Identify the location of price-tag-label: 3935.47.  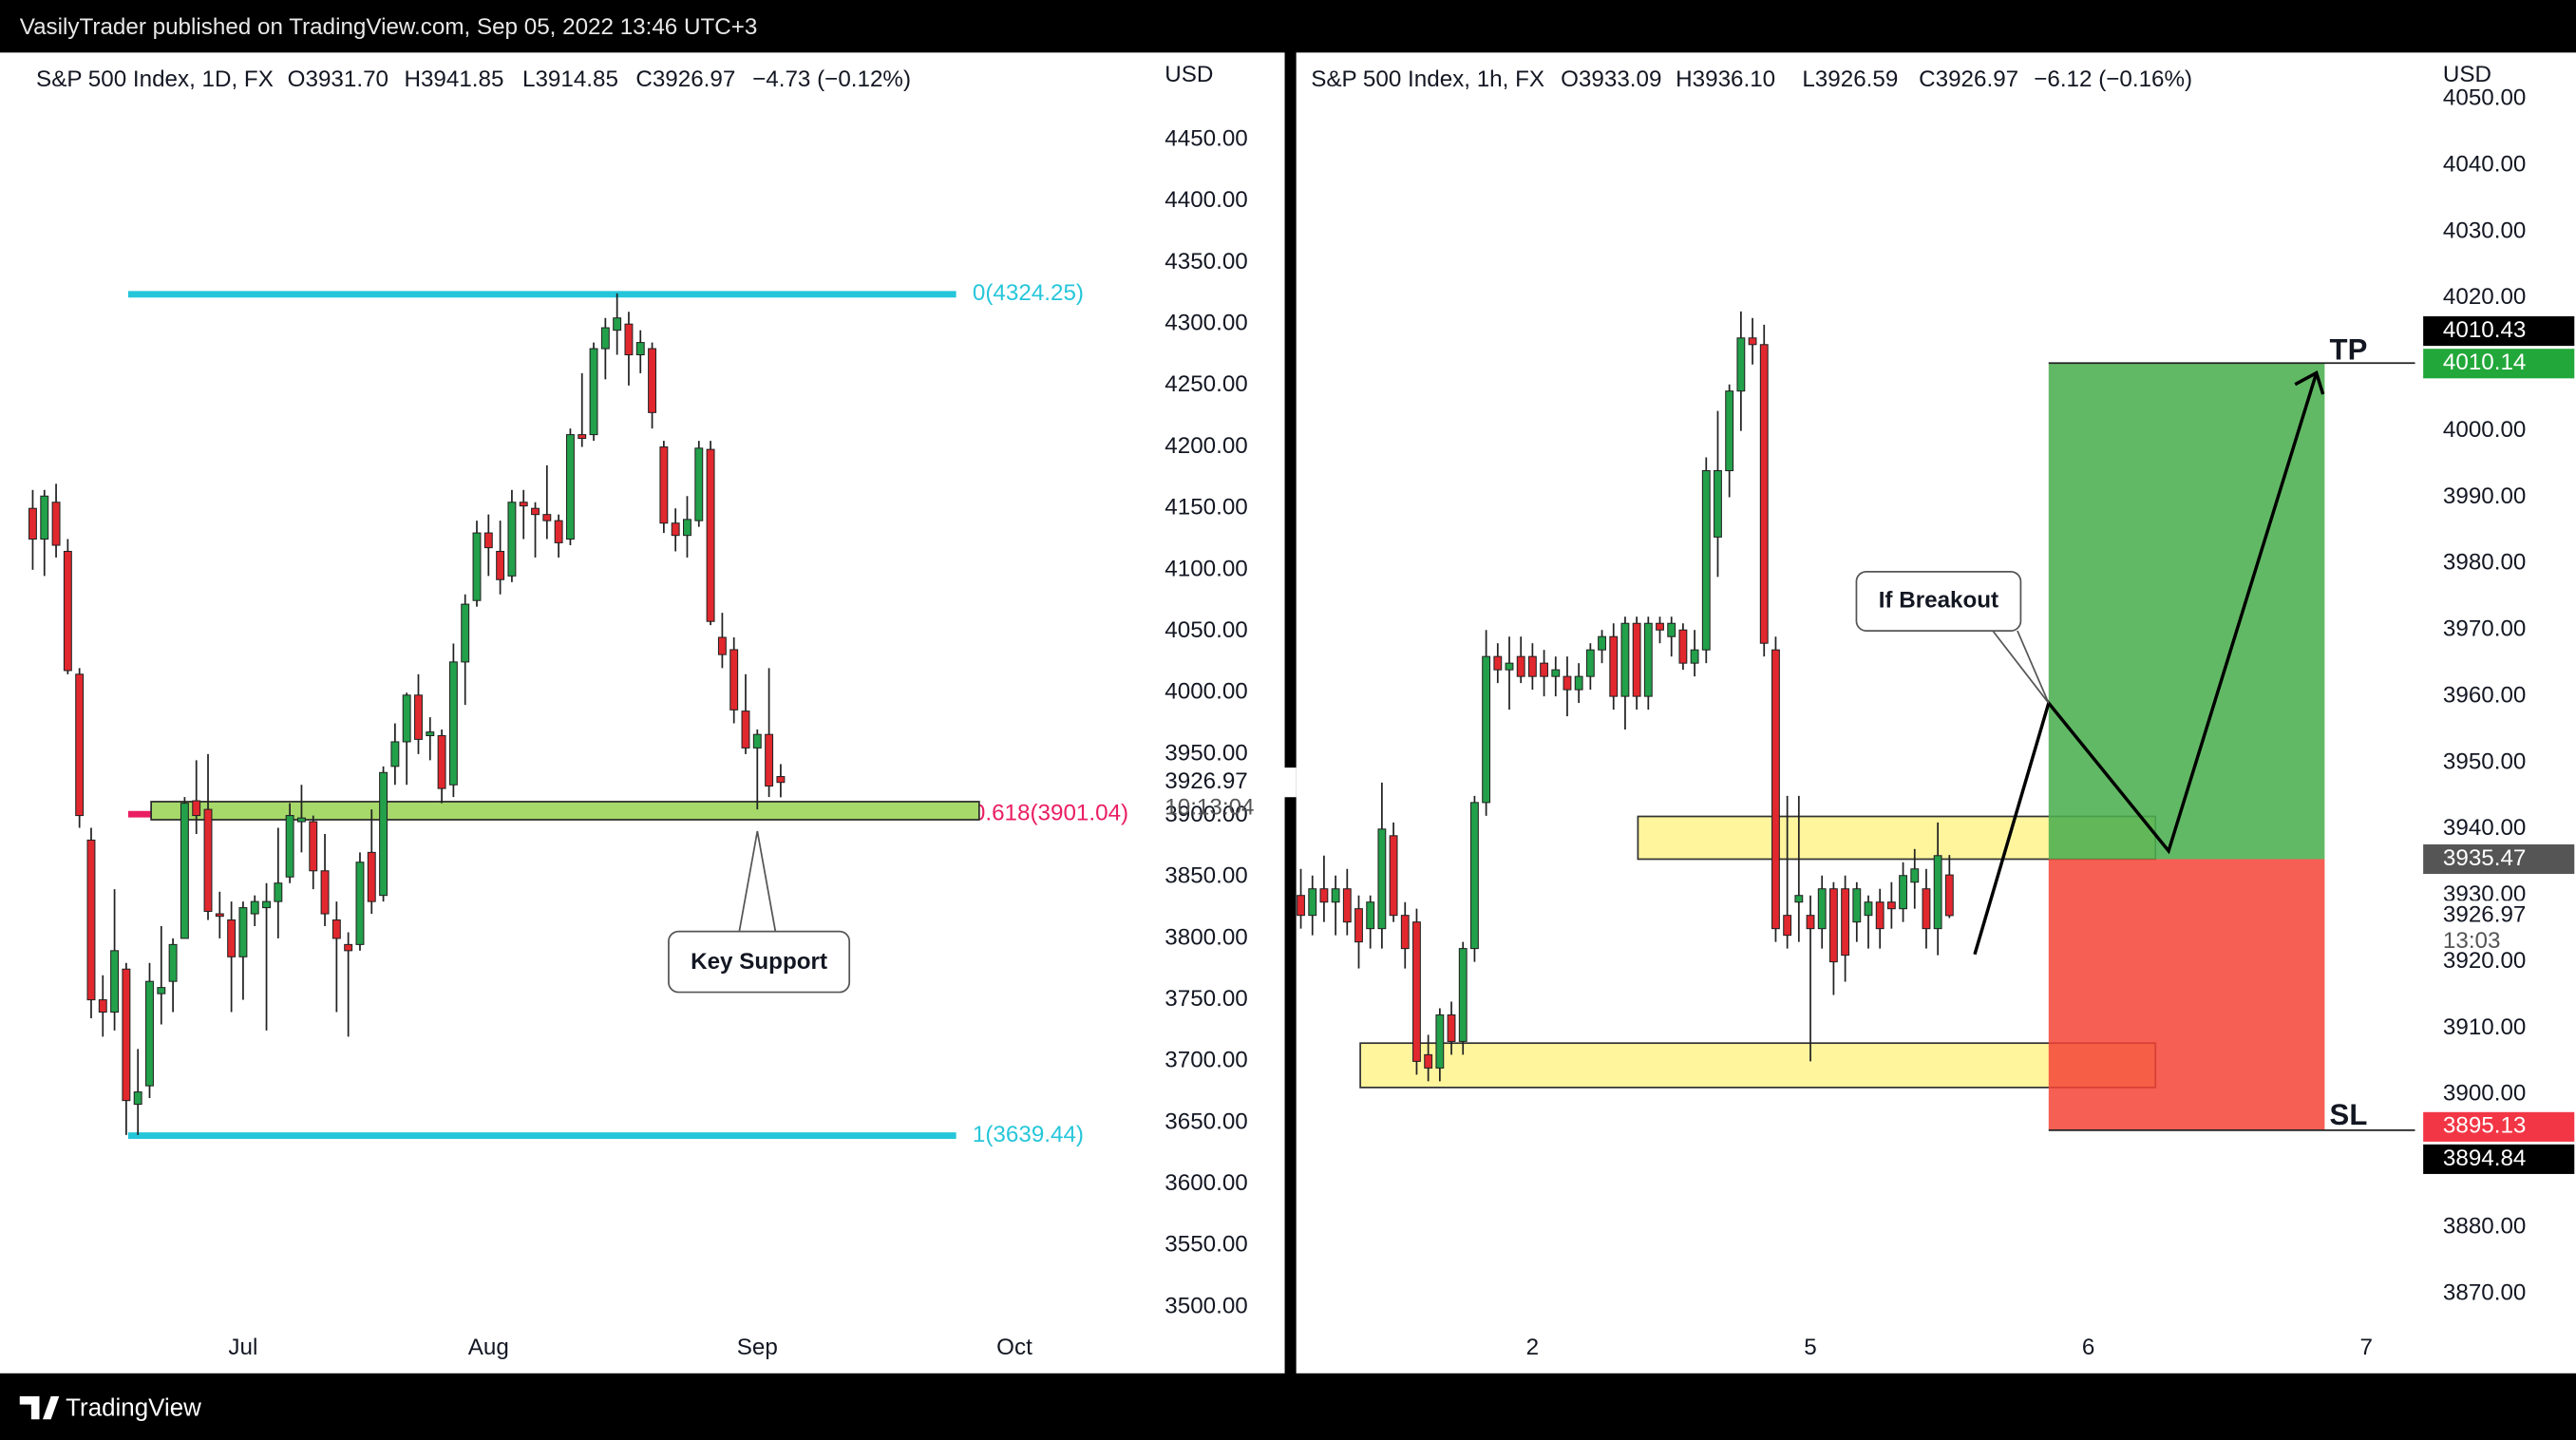
(2485, 858).